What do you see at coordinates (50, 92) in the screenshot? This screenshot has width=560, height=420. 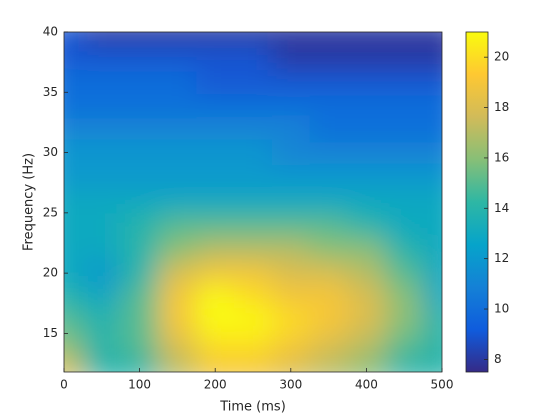 I see `y-tick-label: 35` at bounding box center [50, 92].